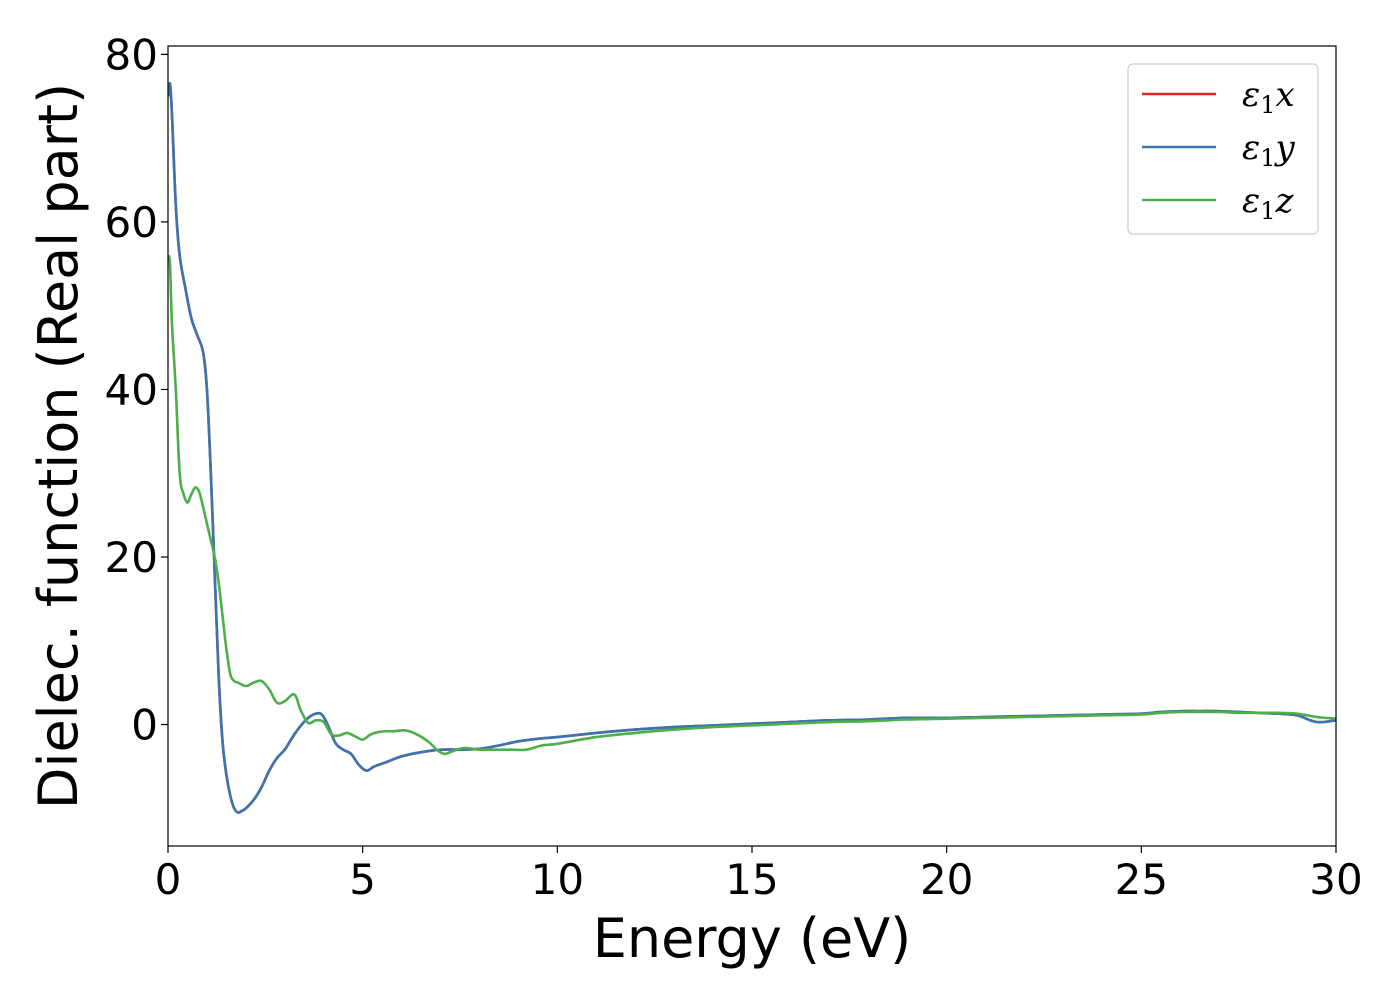  Describe the element at coordinates (946, 879) in the screenshot. I see `x-tick-label: 20` at that location.